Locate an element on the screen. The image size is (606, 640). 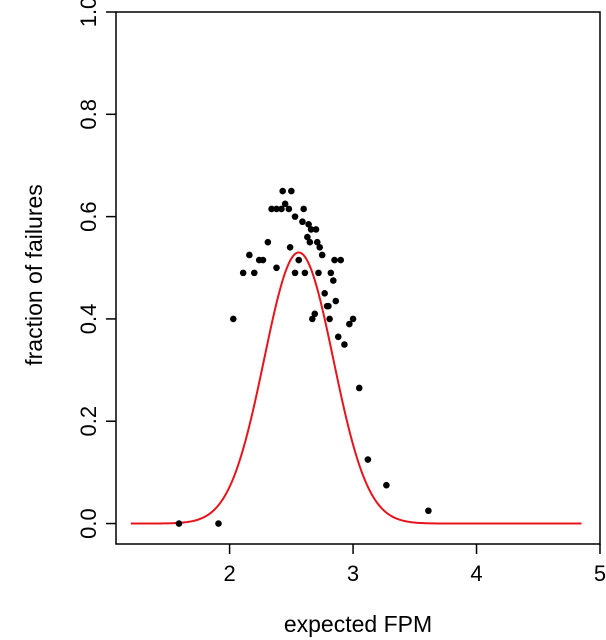
y-axis: 0.0 0.2 0.4 0.6 0.8 1.0 is located at coordinates (96, 269).